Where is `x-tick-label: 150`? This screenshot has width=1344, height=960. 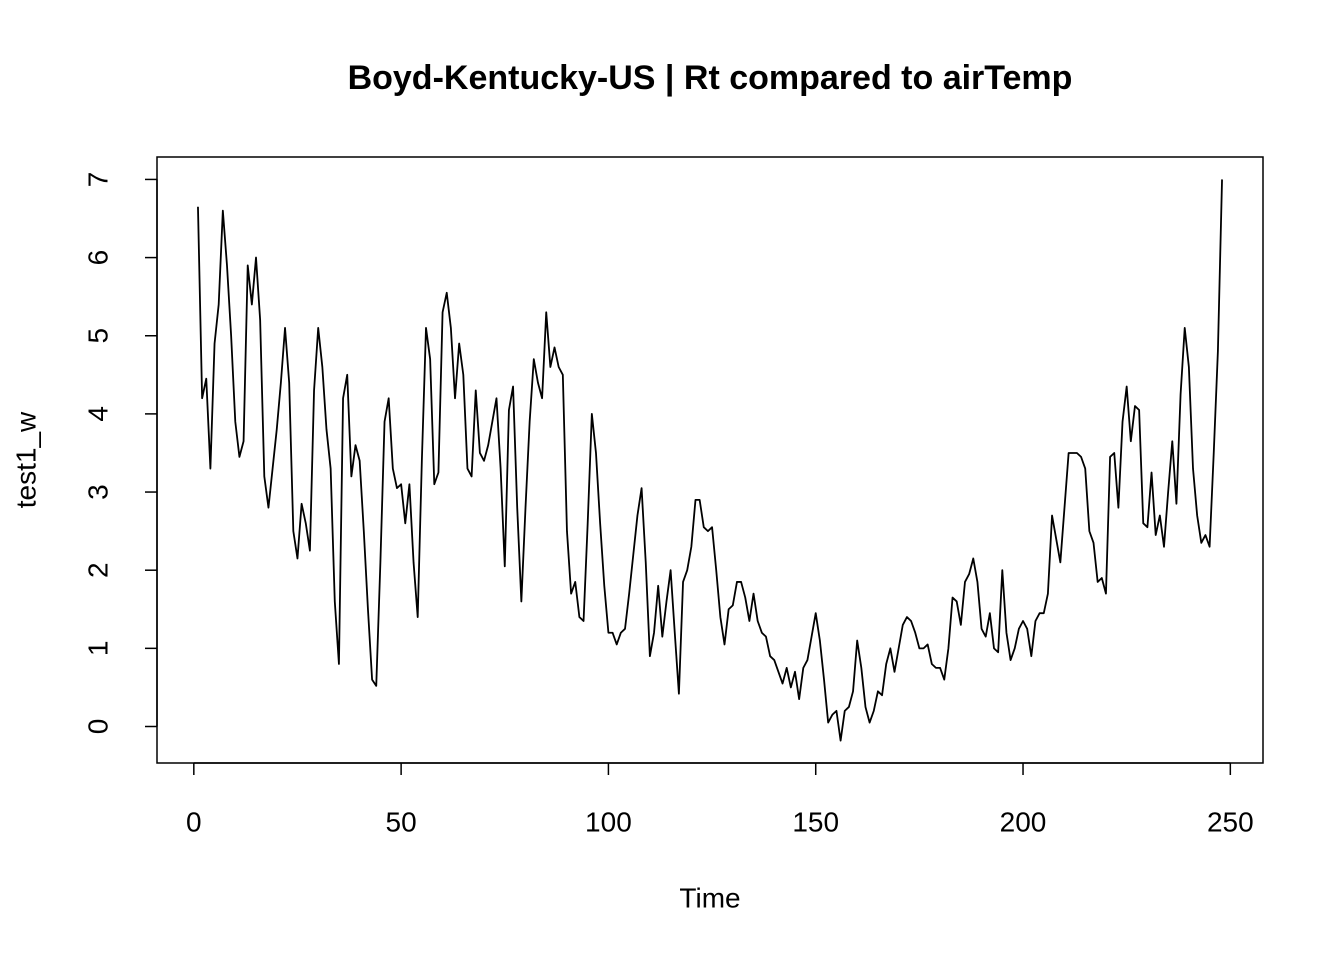 x-tick-label: 150 is located at coordinates (815, 821).